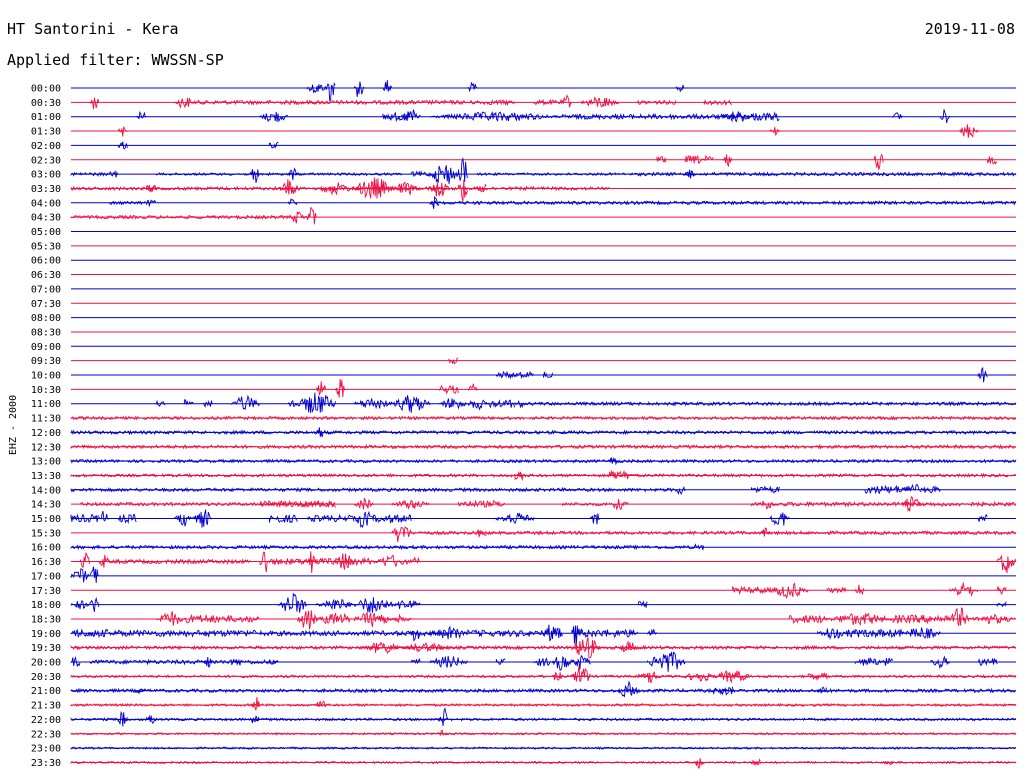 The image size is (1024, 780). What do you see at coordinates (46, 763) in the screenshot?
I see `row-time-label: 23:30` at bounding box center [46, 763].